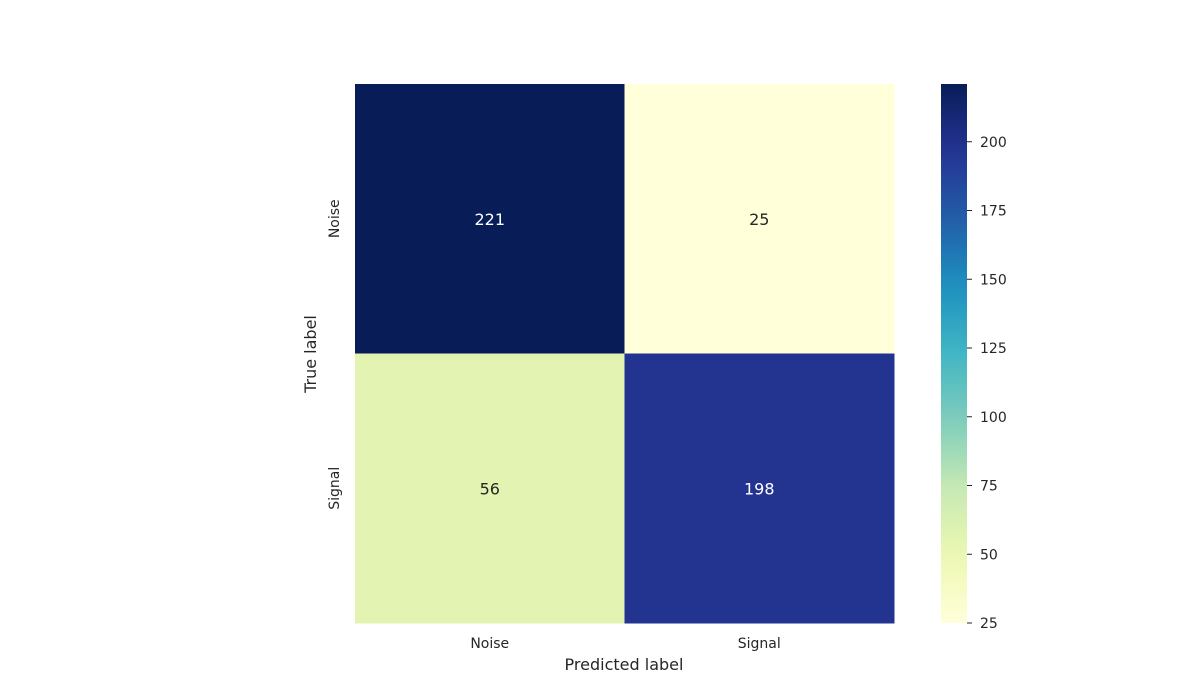 Image resolution: width=1200 pixels, height=700 pixels. Describe the element at coordinates (993, 418) in the screenshot. I see `colorbar-tick-label: 100` at that location.